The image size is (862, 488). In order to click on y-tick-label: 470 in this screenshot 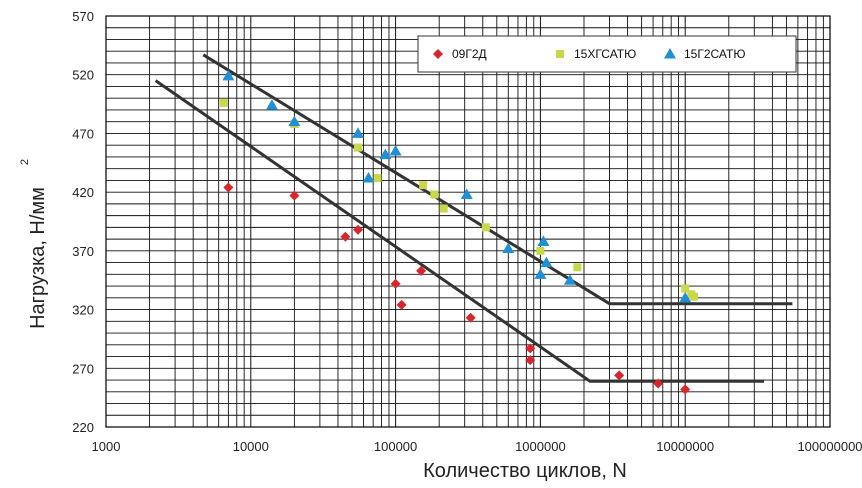, I will do `click(83, 133)`.